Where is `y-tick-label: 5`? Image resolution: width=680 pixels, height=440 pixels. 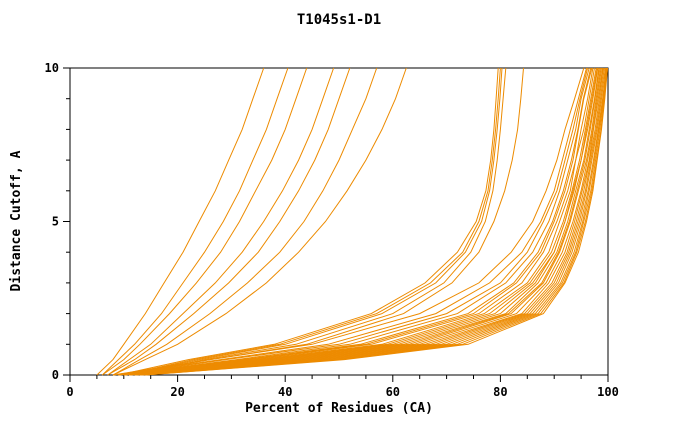
y-tick-label: 5 is located at coordinates (55, 222).